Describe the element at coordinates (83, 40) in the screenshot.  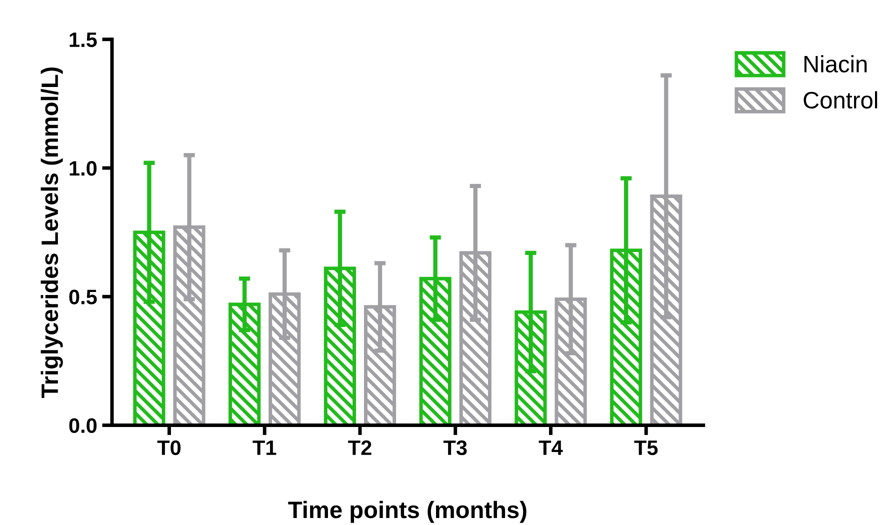
I see `y-tick-label: 1.5` at that location.